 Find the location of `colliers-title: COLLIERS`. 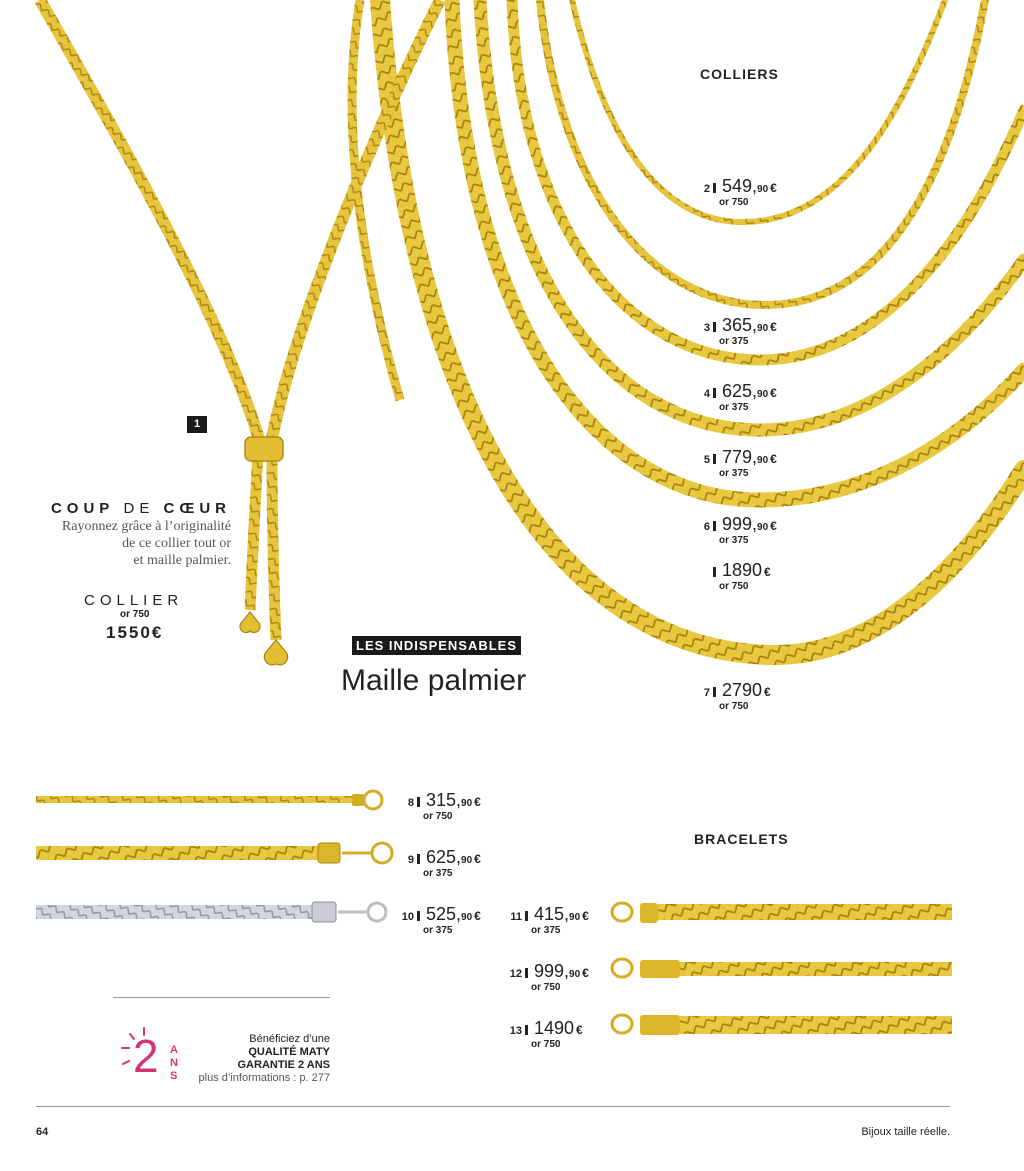

colliers-title: COLLIERS is located at coordinates (739, 74).